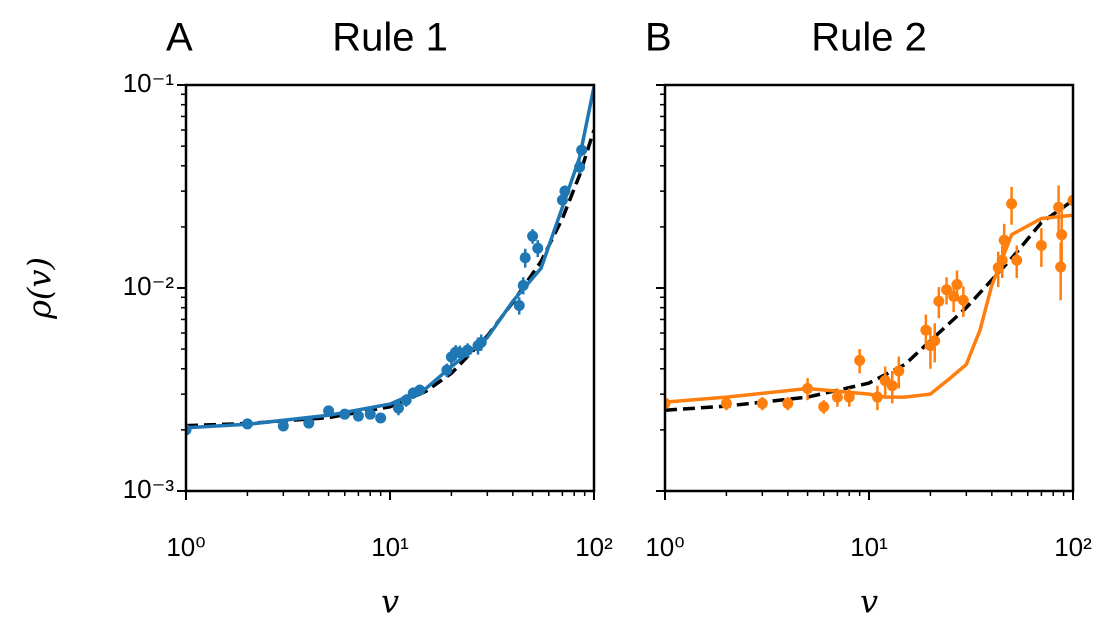  What do you see at coordinates (149, 489) in the screenshot?
I see `y-tick-label: 10⁻³` at bounding box center [149, 489].